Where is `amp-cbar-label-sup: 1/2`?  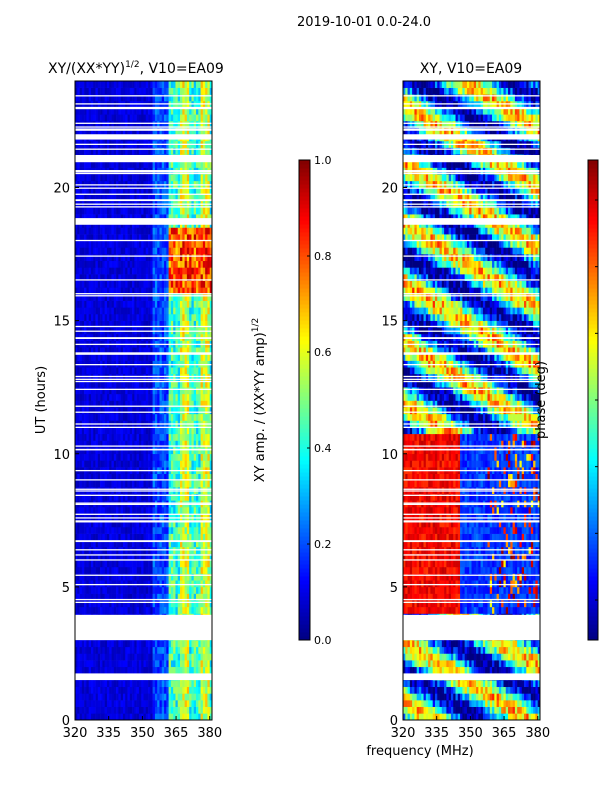 amp-cbar-label-sup: 1/2 is located at coordinates (256, 325).